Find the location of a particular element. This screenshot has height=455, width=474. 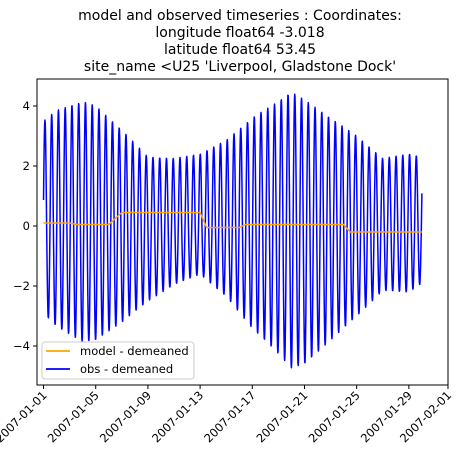

x-tick-label: 2007-01-21 is located at coordinates (281, 416).